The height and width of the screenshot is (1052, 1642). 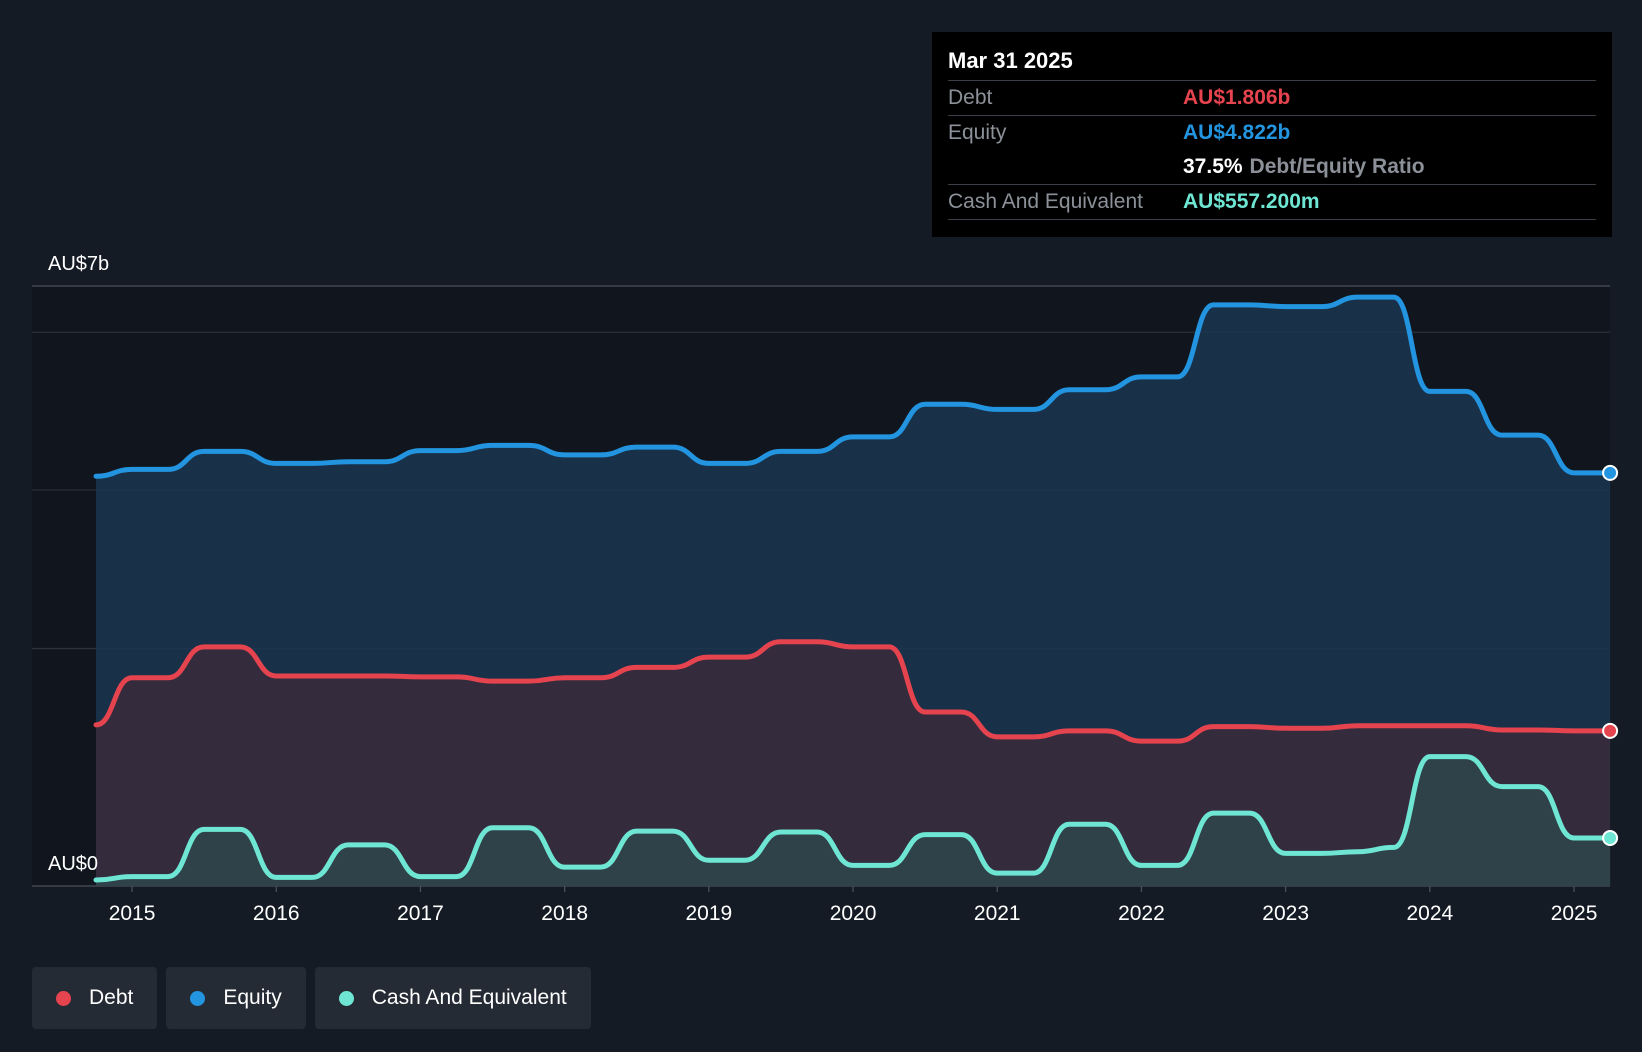 I want to click on tooltip-debt-value: AU$1.806b, so click(x=1237, y=97).